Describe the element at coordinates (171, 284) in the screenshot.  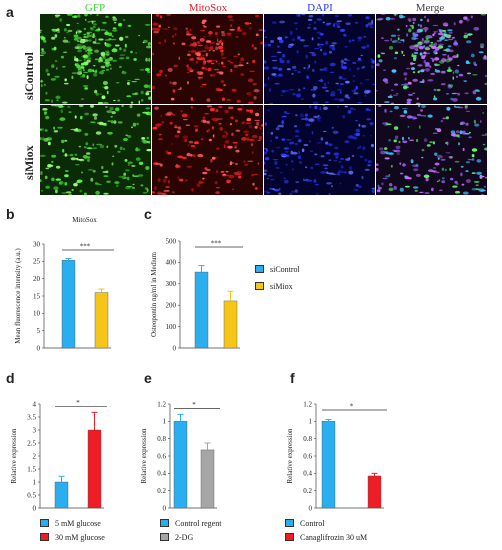
I see `y-tick-label: 300` at that location.